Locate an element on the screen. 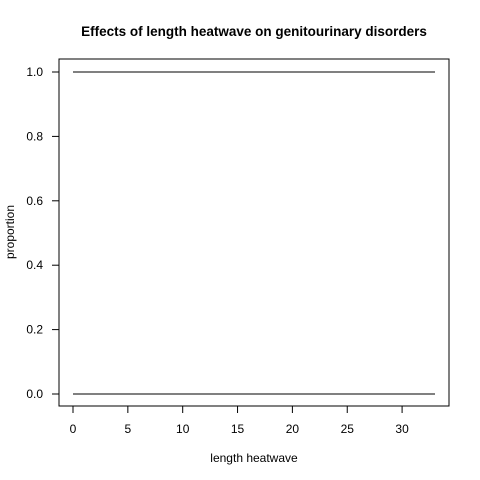  y-tick-label: 0.4 is located at coordinates (34, 265).